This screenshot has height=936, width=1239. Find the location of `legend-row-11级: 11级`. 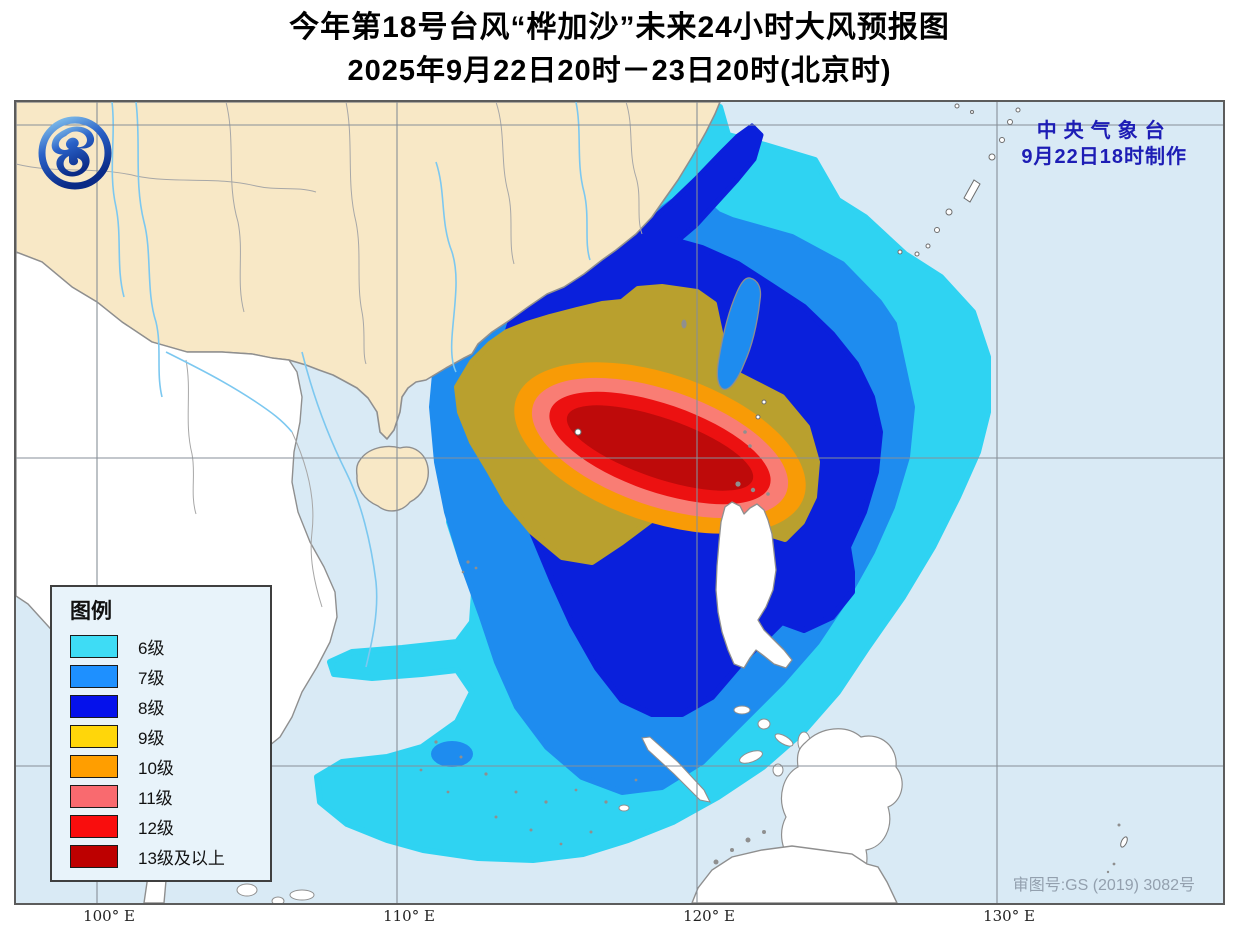

legend-row-11级: 11级 is located at coordinates (170, 796).